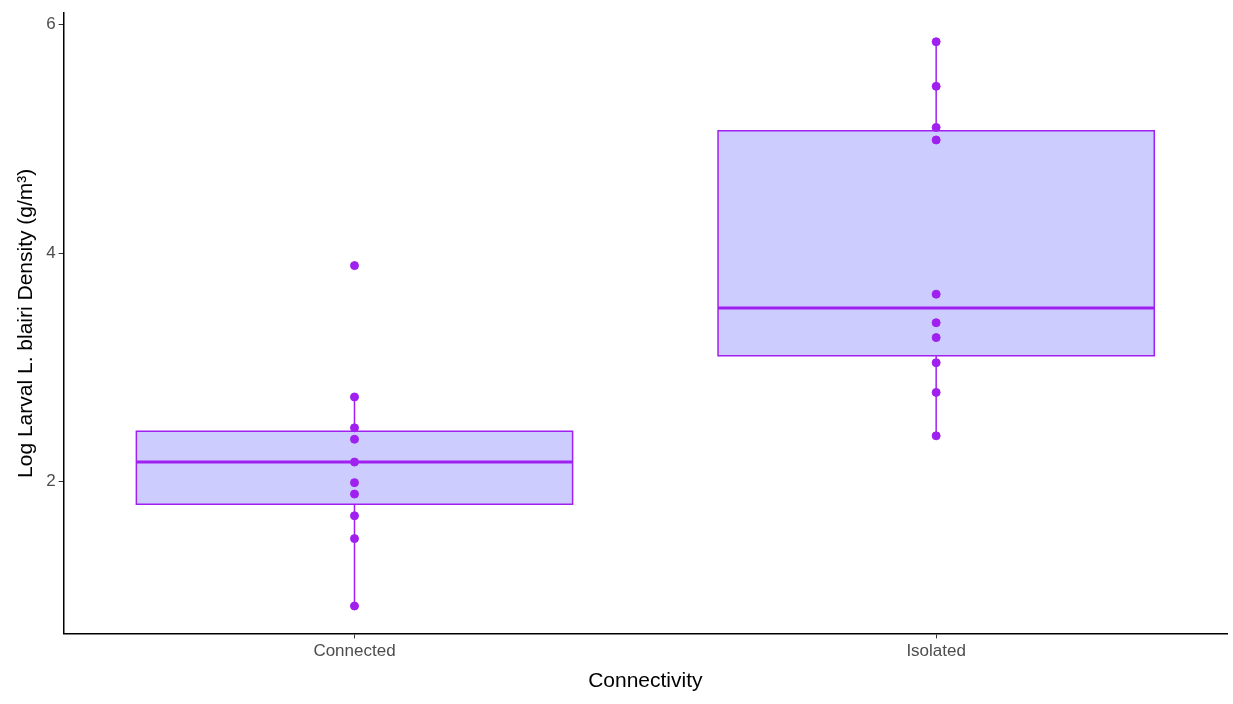 Image resolution: width=1233 pixels, height=704 pixels. I want to click on y-tick-label: 4, so click(51, 252).